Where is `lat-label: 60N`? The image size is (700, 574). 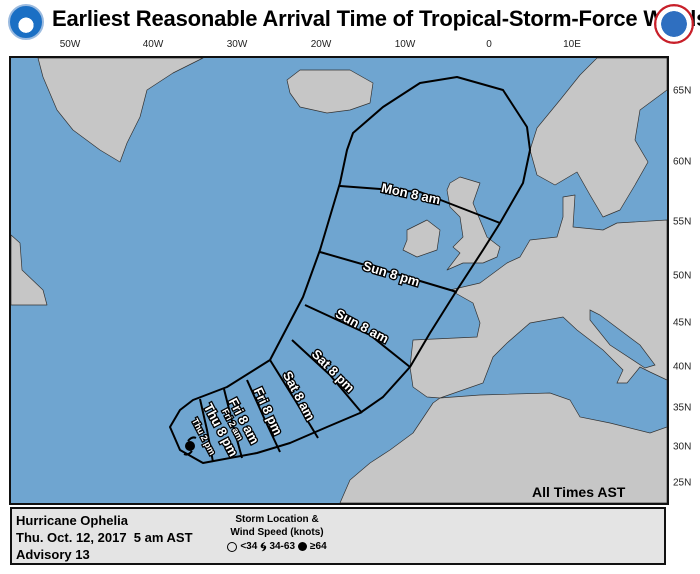
lat-label: 60N is located at coordinates (682, 162).